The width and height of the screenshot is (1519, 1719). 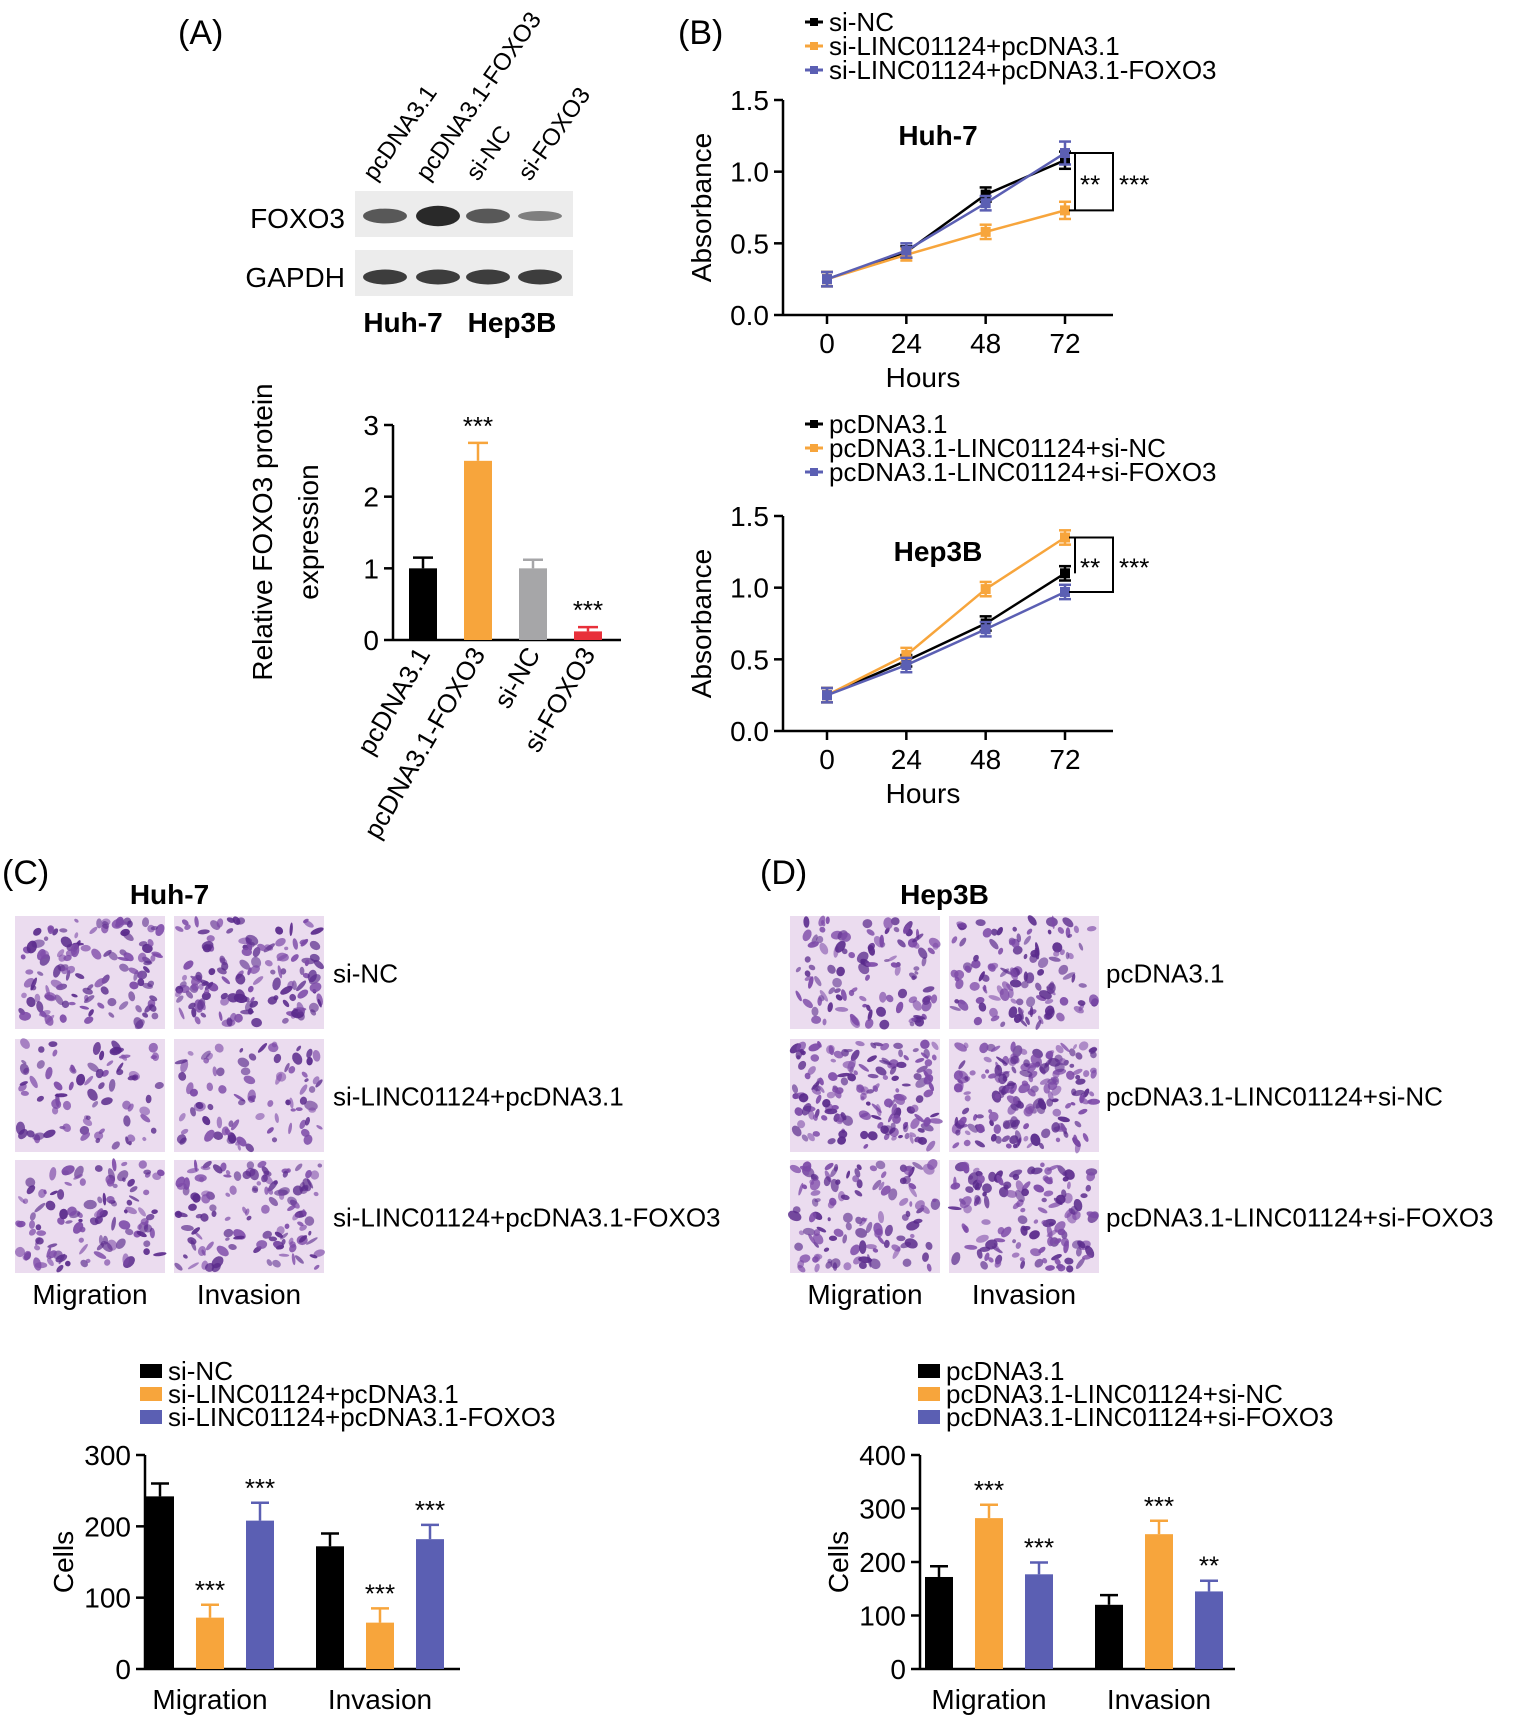 What do you see at coordinates (814, 46) in the screenshot?
I see `legend-swatch-marker` at bounding box center [814, 46].